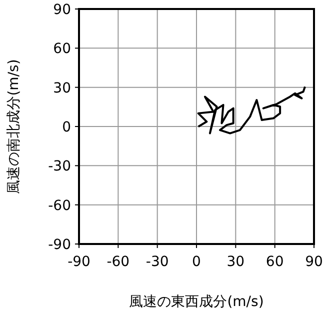  I want to click on y-tick-label: 0, so click(66, 128).